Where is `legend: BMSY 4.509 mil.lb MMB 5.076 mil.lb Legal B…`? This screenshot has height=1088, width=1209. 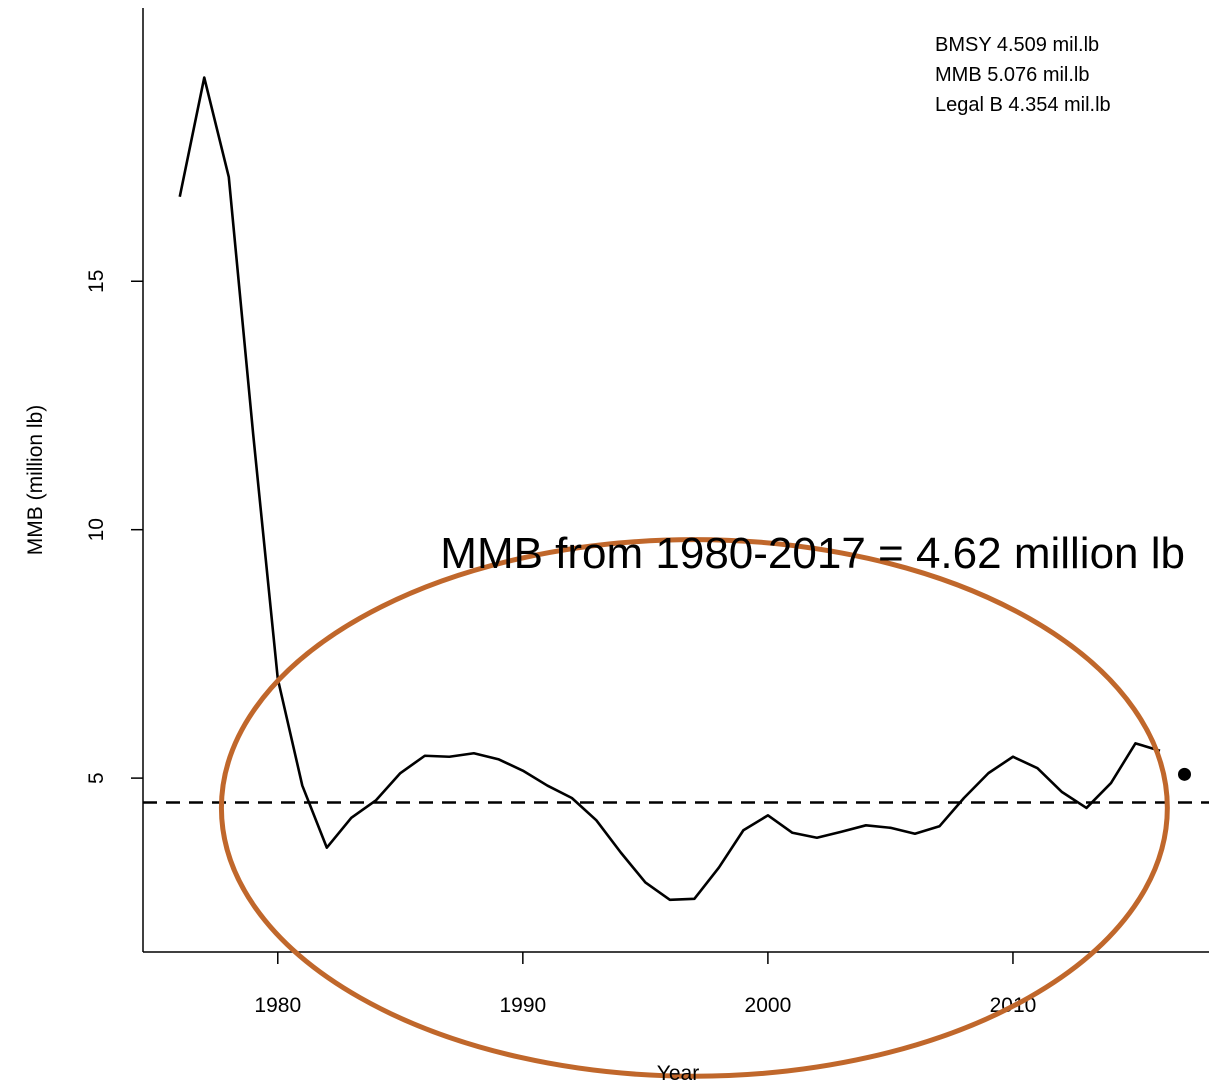
legend: BMSY 4.509 mil.lb MMB 5.076 mil.lb Legal B… is located at coordinates (1023, 75).